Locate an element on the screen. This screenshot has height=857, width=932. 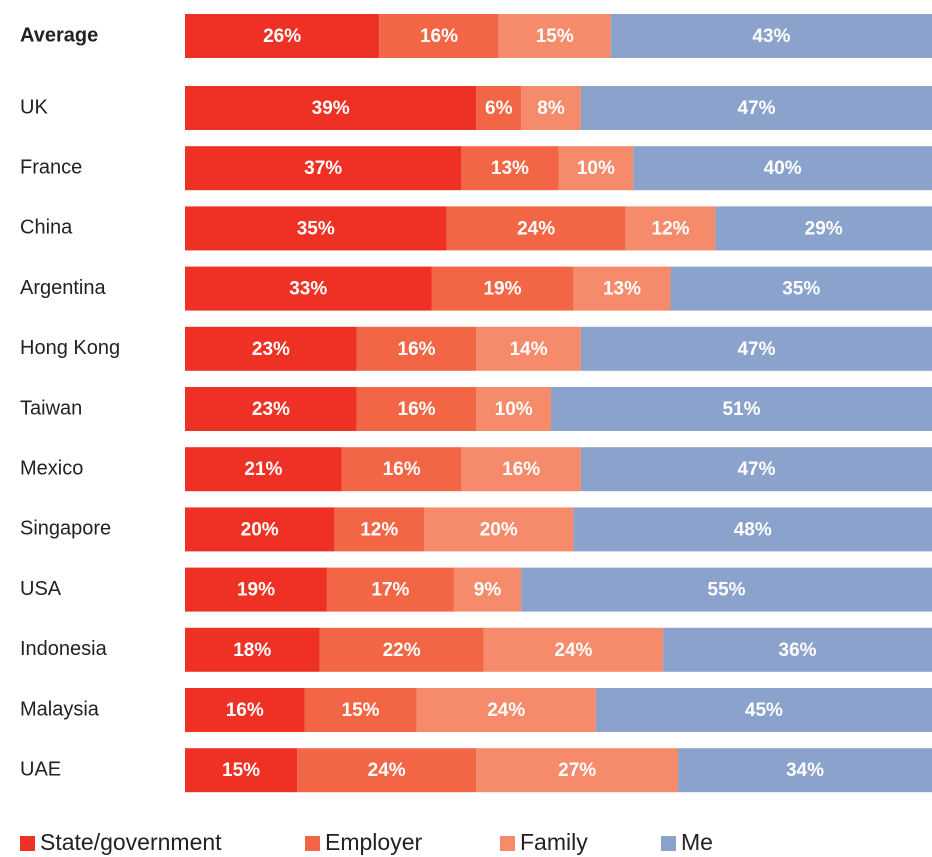
category-label: UK is located at coordinates (34, 107).